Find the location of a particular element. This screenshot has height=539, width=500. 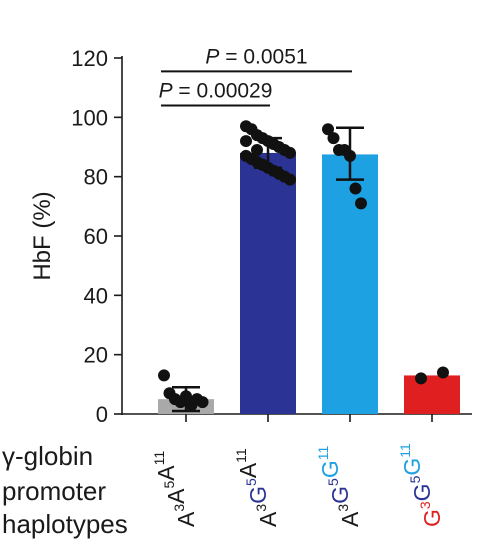

x-group-label-line-3: haplotypes is located at coordinates (65, 524).